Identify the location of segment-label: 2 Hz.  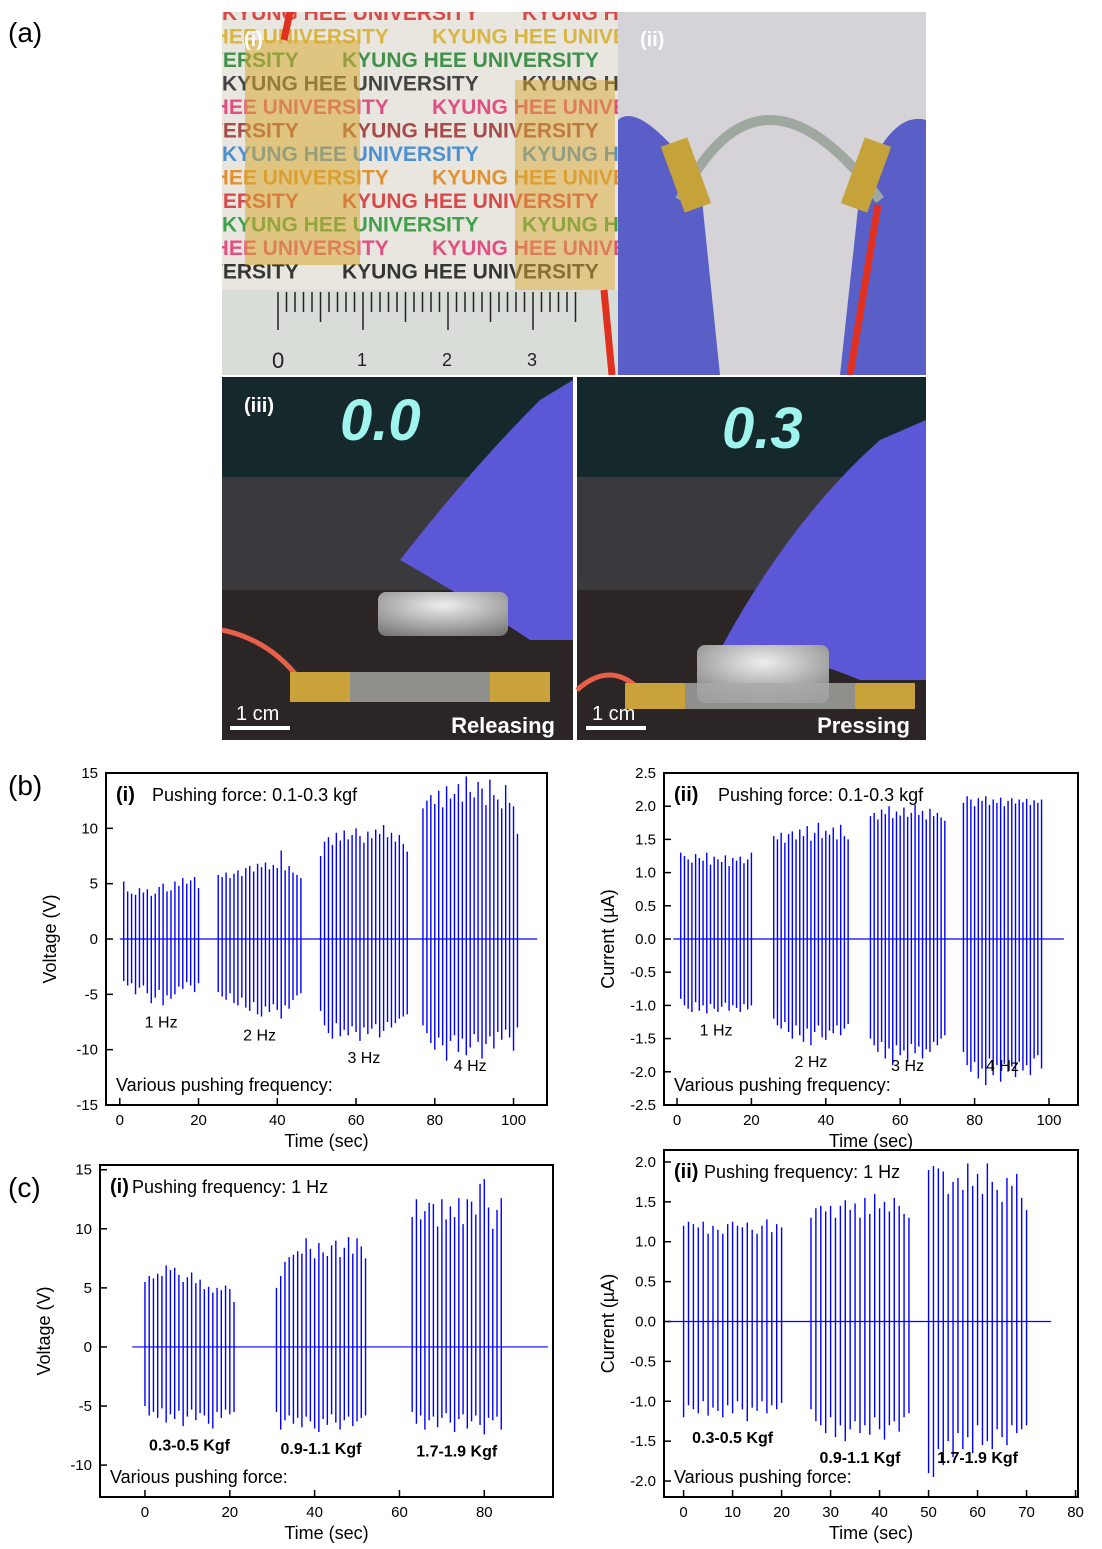
(810, 1062).